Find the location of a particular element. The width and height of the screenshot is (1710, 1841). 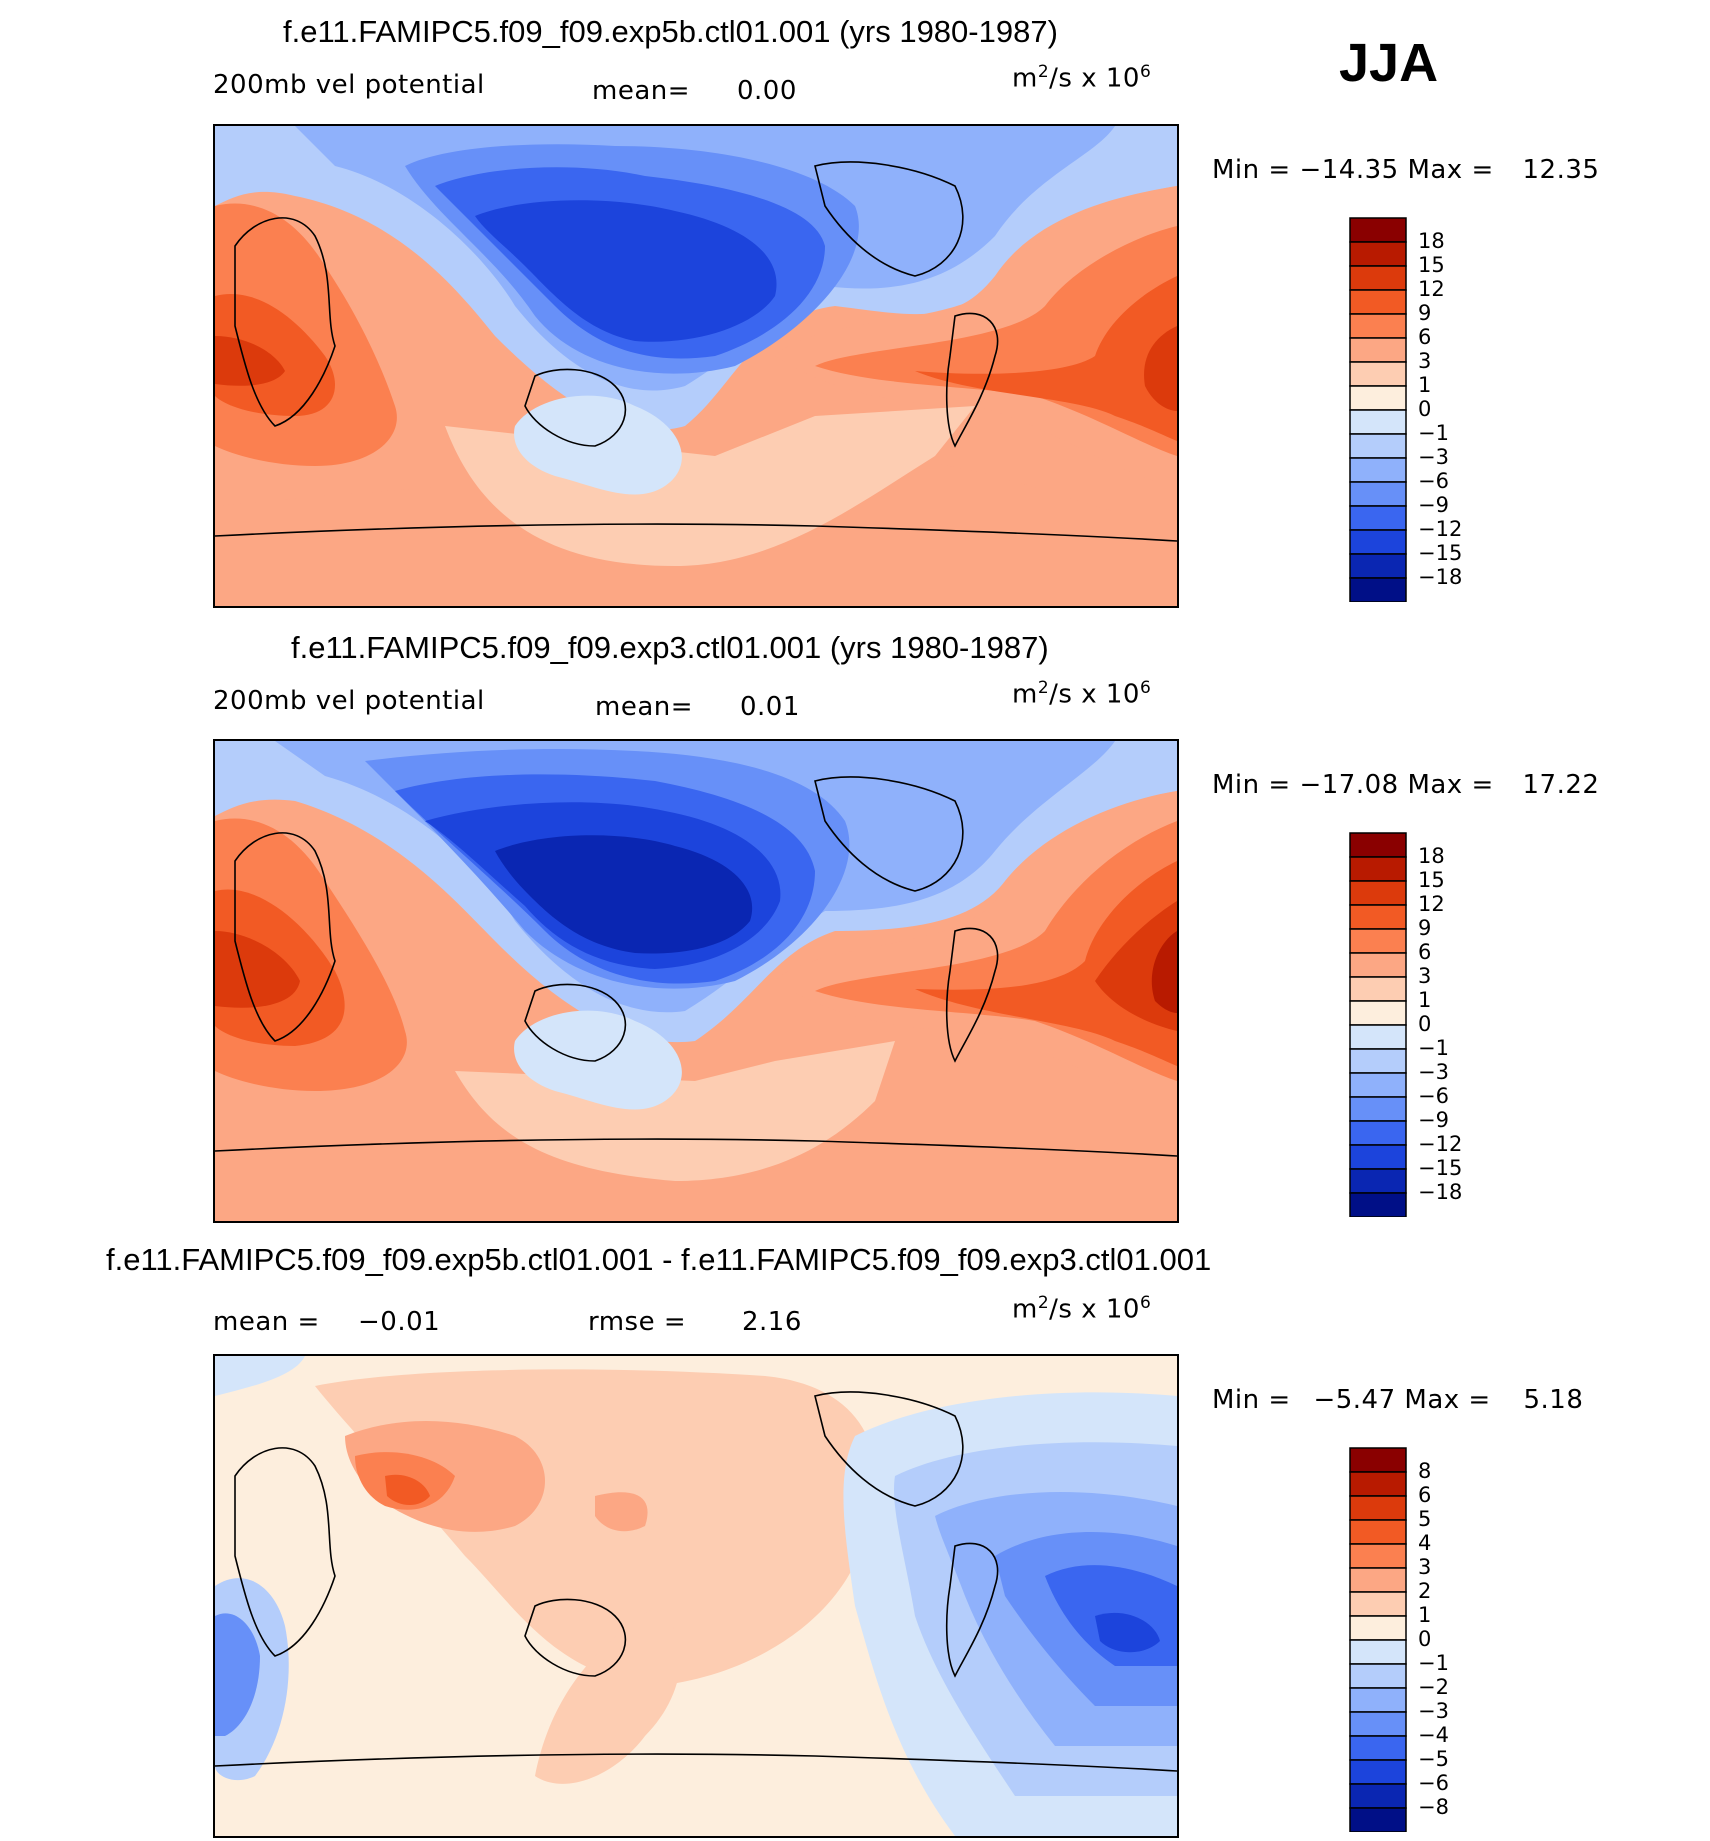

colorbar-tick-label: 5 is located at coordinates (1425, 1519).